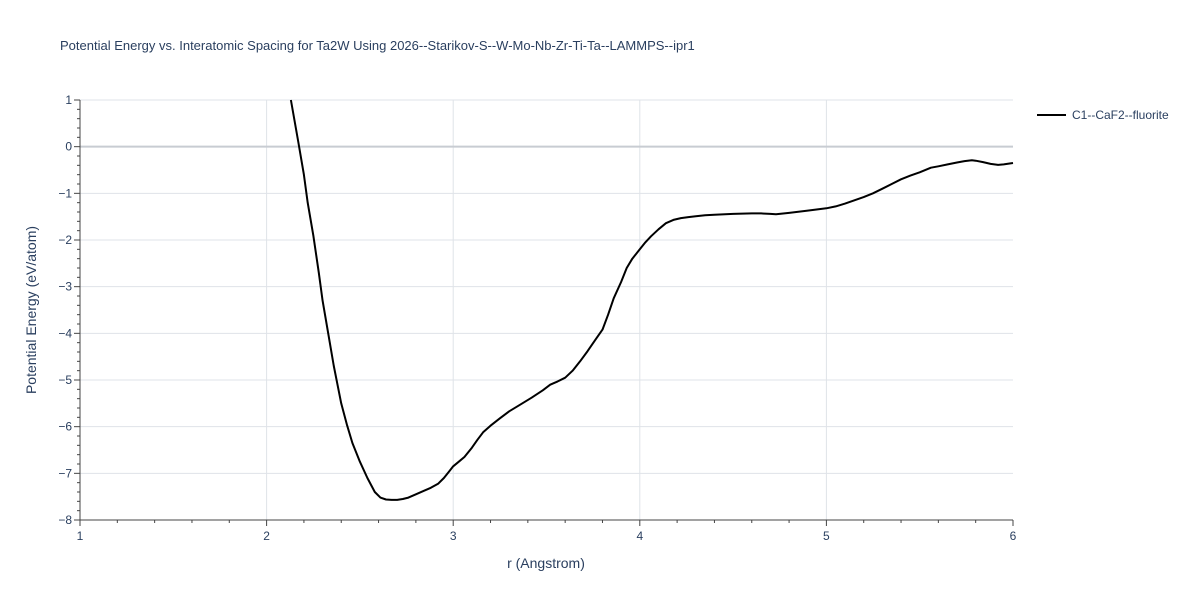  I want to click on y-tick-label: −1, so click(65, 193).